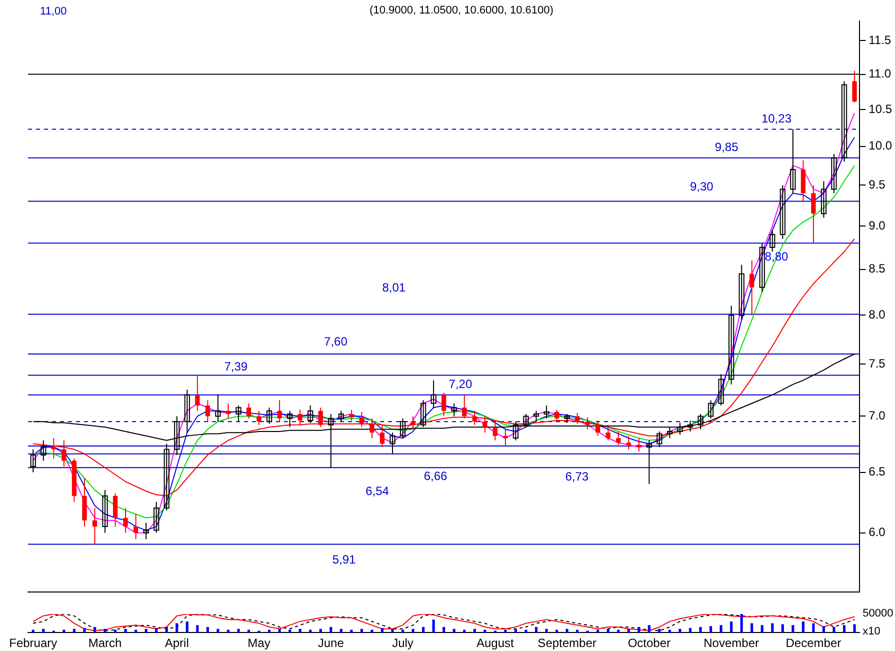  I want to click on y-tick-label: 7.0, so click(877, 415).